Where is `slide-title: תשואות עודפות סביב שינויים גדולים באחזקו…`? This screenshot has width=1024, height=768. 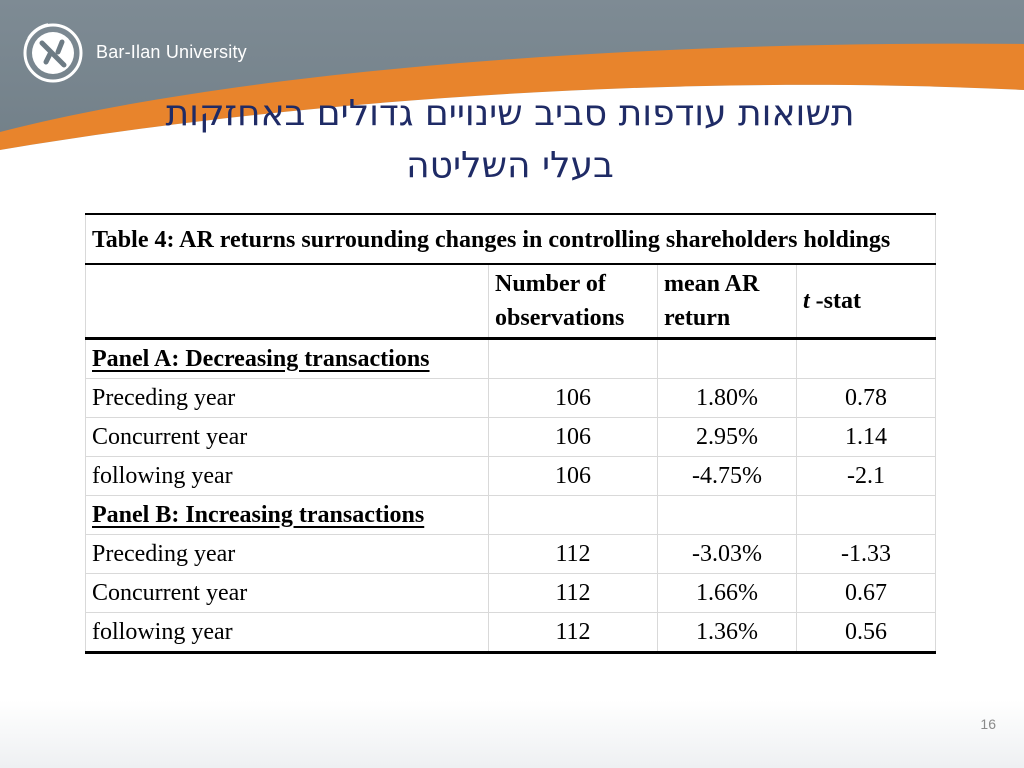
slide-title: תשואות עודפות סביב שינויים גדולים באחזקו… is located at coordinates (510, 140).